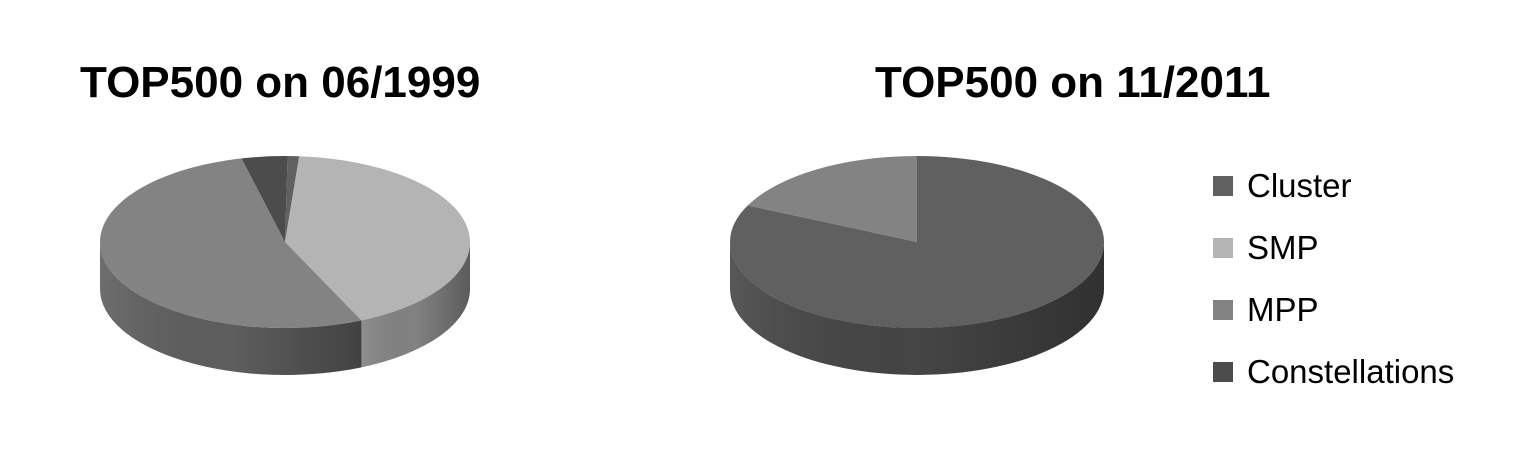  Describe the element at coordinates (280, 82) in the screenshot. I see `chart-title-1999: TOP500 on 06/1999` at that location.